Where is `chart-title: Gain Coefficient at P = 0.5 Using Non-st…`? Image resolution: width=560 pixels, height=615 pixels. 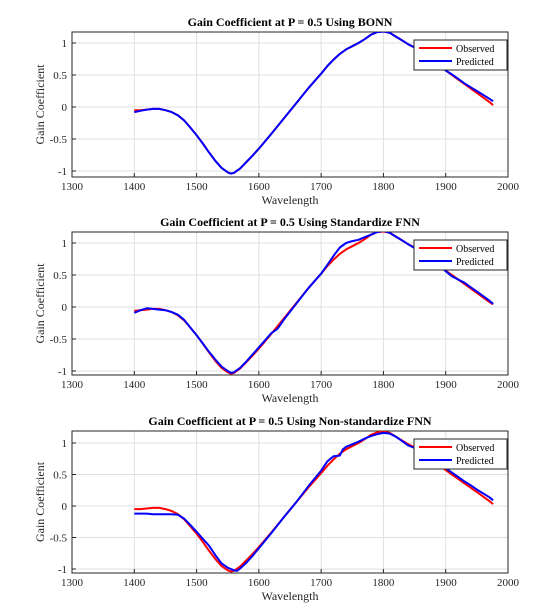 chart-title: Gain Coefficient at P = 0.5 Using Non-st… is located at coordinates (289, 421).